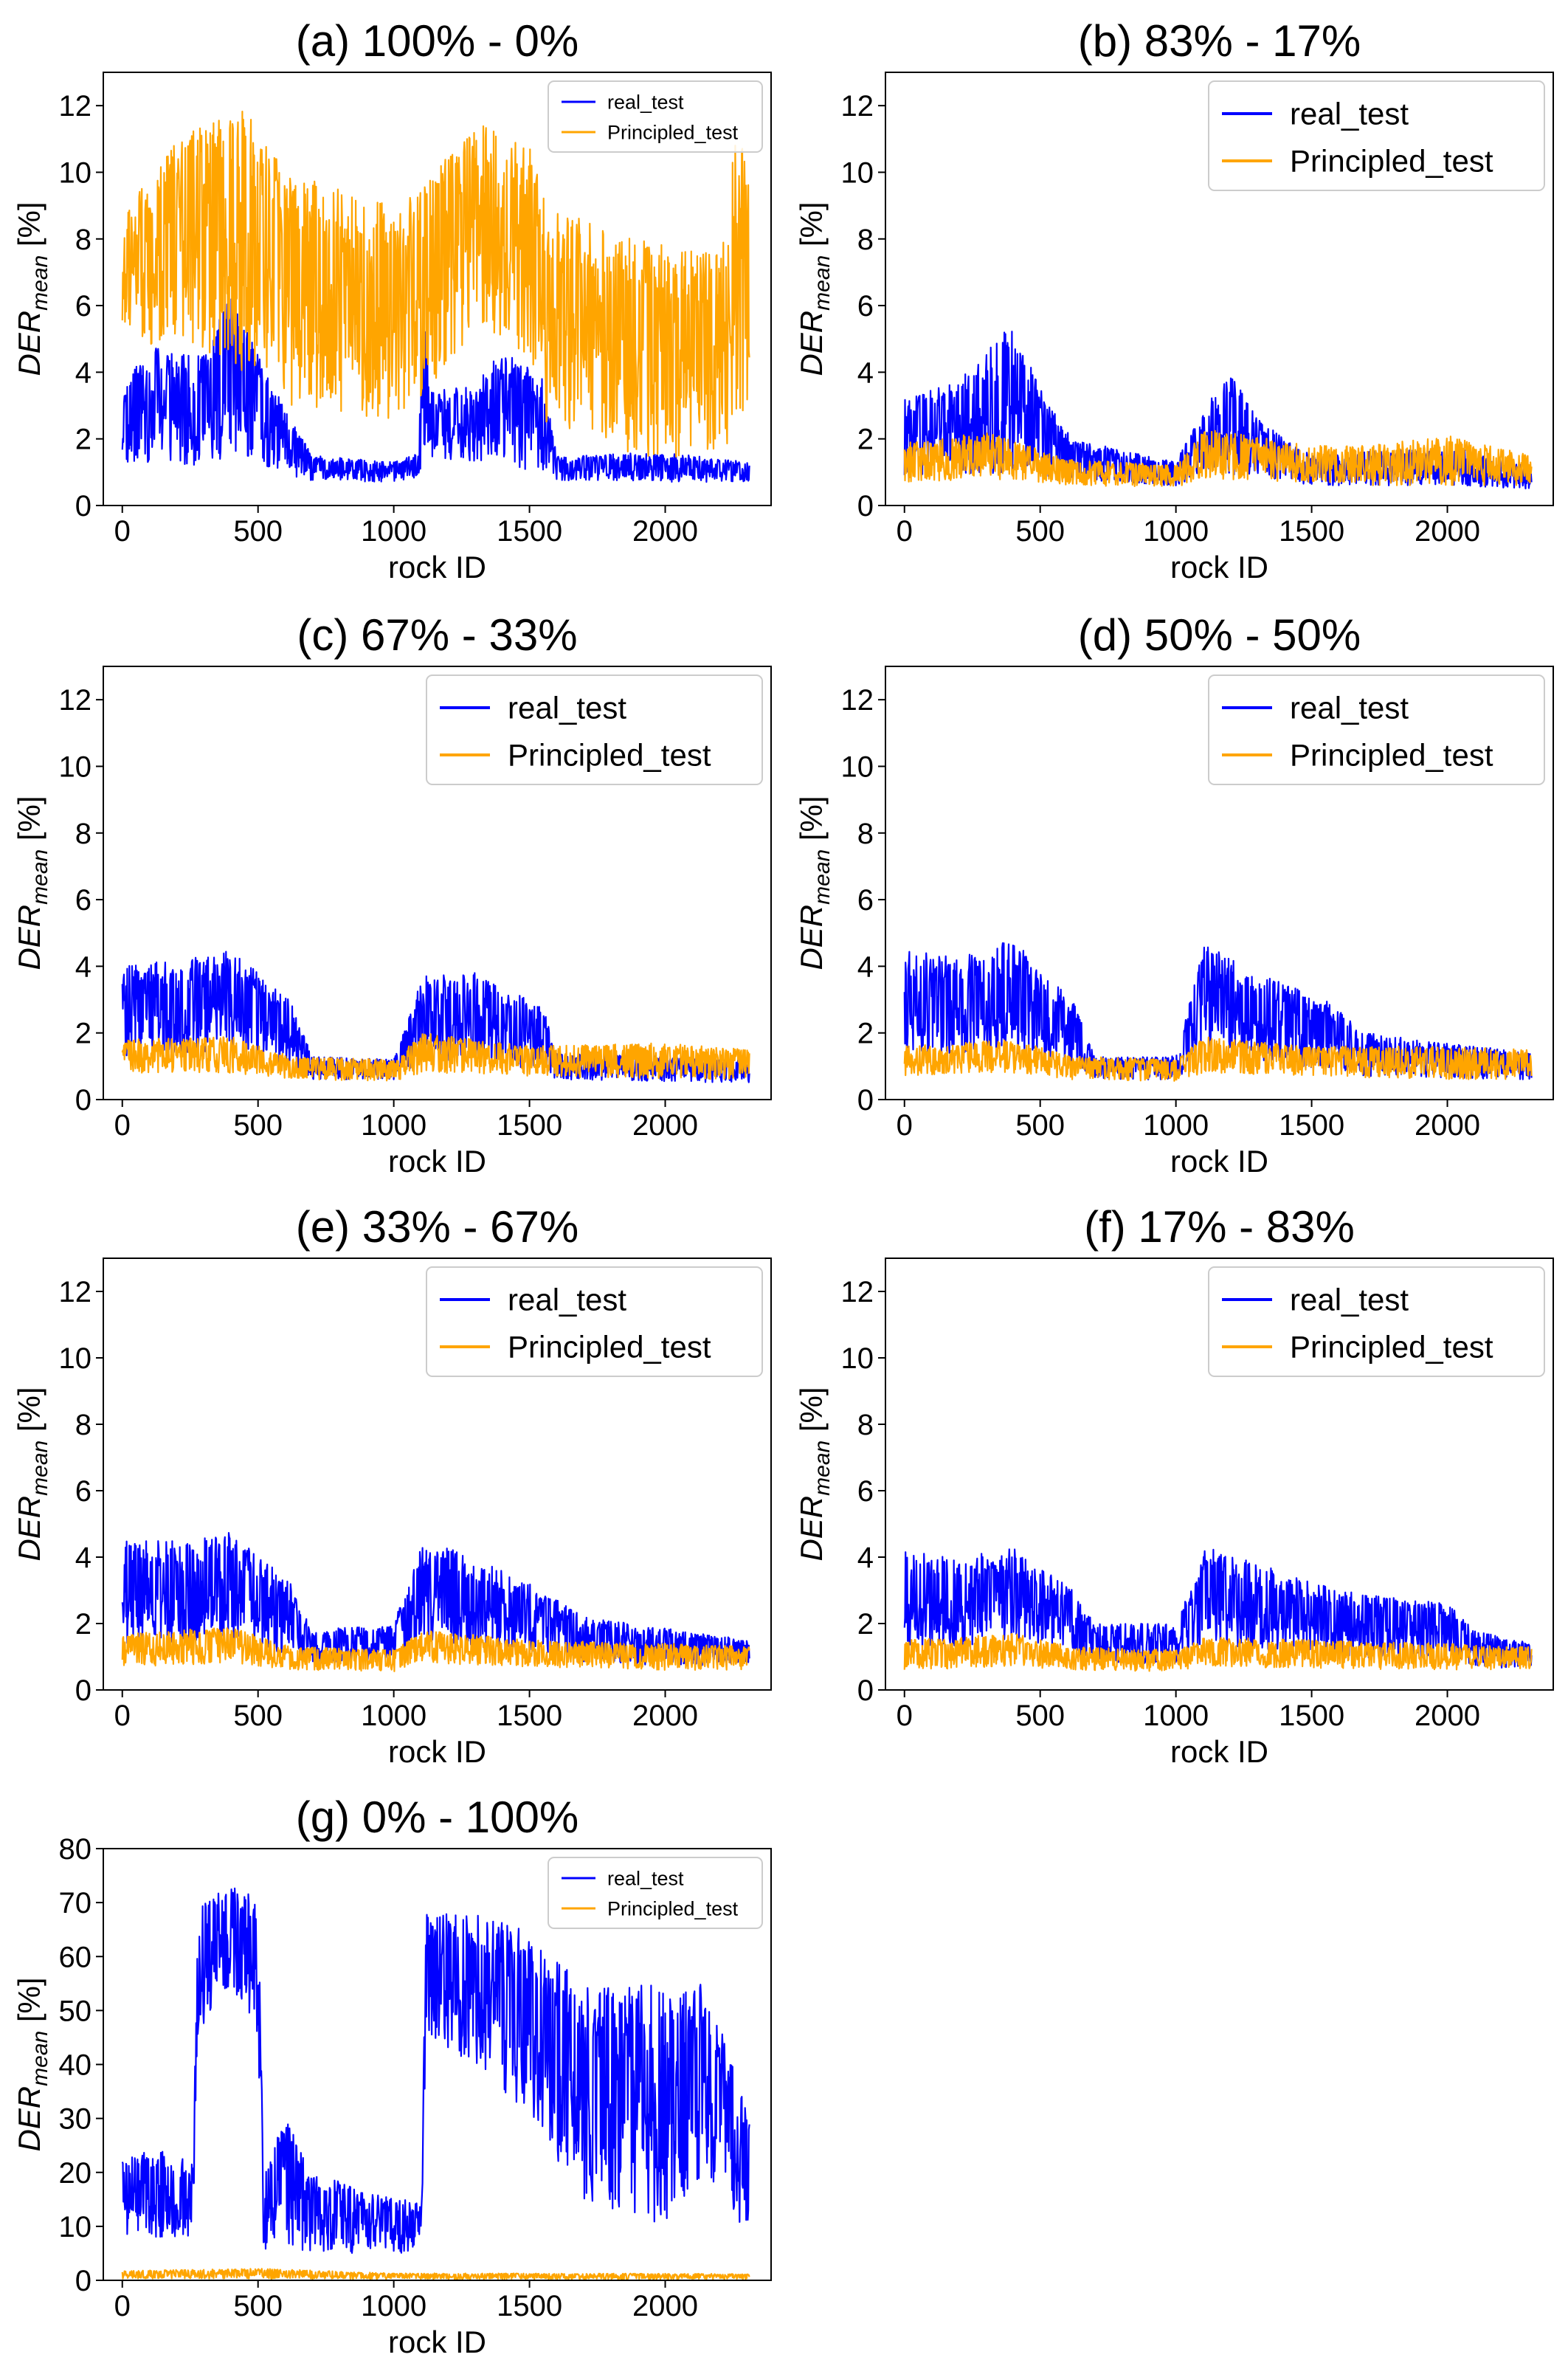 The height and width of the screenshot is (2377, 1568). What do you see at coordinates (1219, 41) in the screenshot?
I see `panel-title: (b) 83% - 17%` at bounding box center [1219, 41].